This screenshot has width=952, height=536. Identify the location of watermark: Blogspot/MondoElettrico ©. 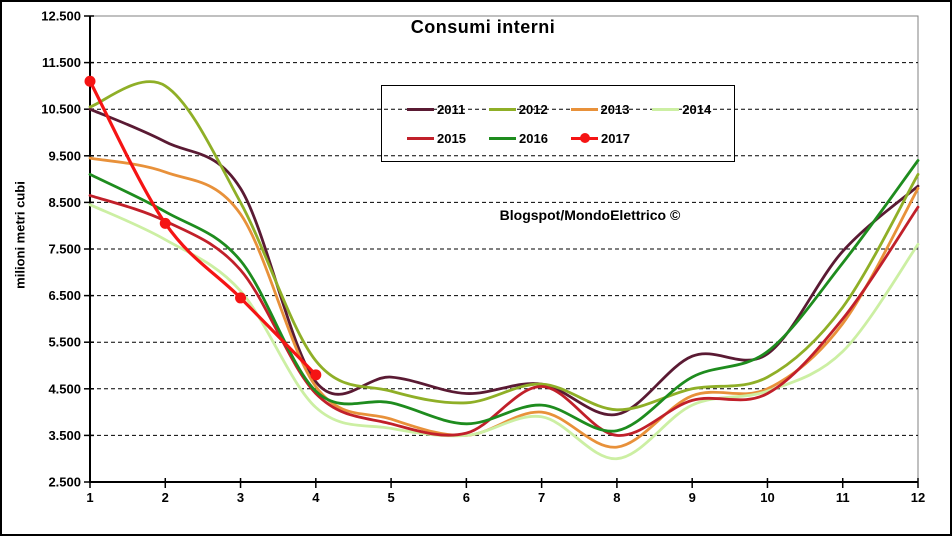
(590, 215).